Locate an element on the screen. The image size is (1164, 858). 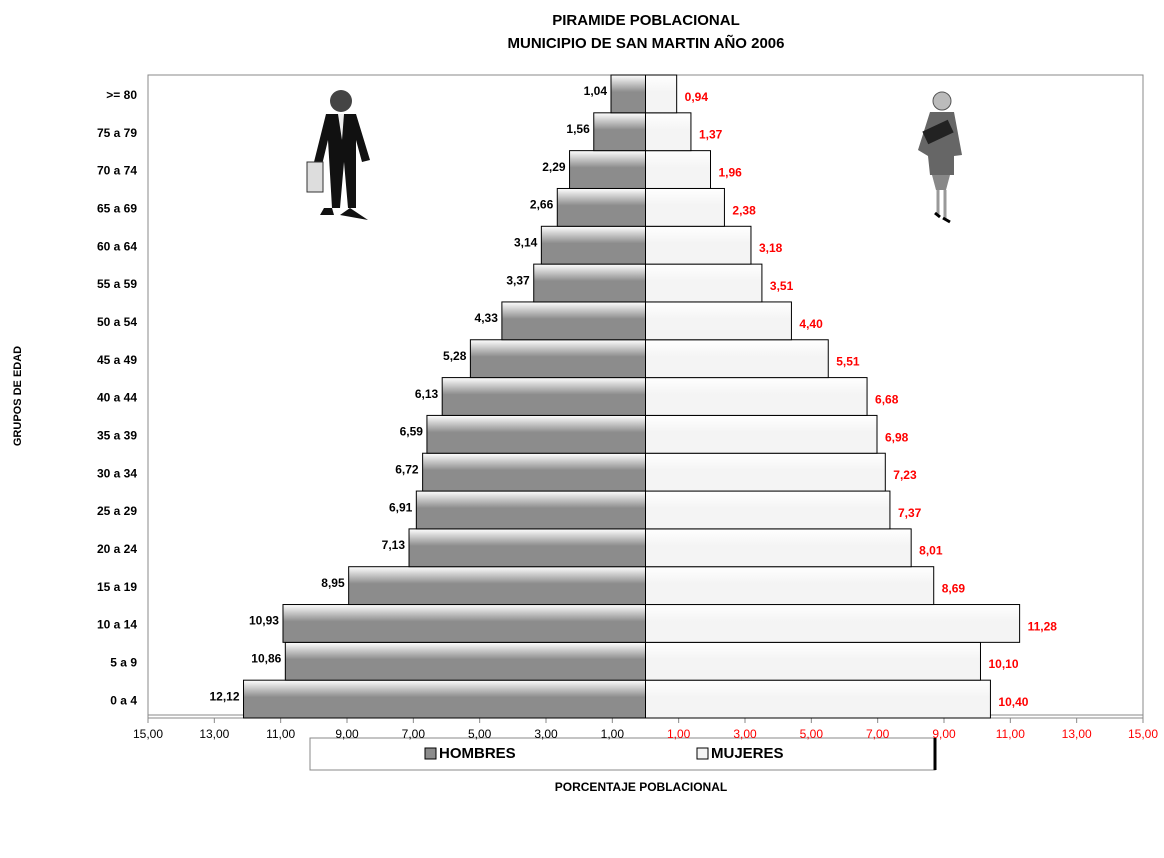
data-label: 1,04 is located at coordinates (596, 91).